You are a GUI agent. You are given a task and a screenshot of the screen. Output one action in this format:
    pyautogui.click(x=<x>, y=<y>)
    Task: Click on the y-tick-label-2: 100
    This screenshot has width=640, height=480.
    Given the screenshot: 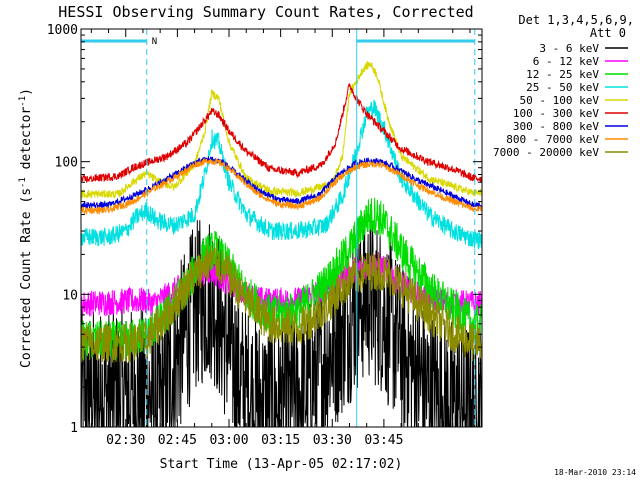 What is the action you would take?
    pyautogui.click(x=66, y=163)
    